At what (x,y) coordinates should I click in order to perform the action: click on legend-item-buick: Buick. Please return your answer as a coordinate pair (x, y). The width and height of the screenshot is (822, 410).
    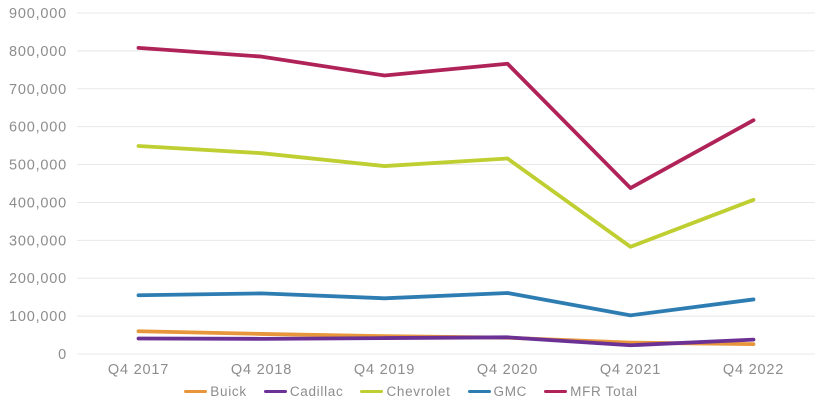
    Looking at the image, I should click on (215, 391).